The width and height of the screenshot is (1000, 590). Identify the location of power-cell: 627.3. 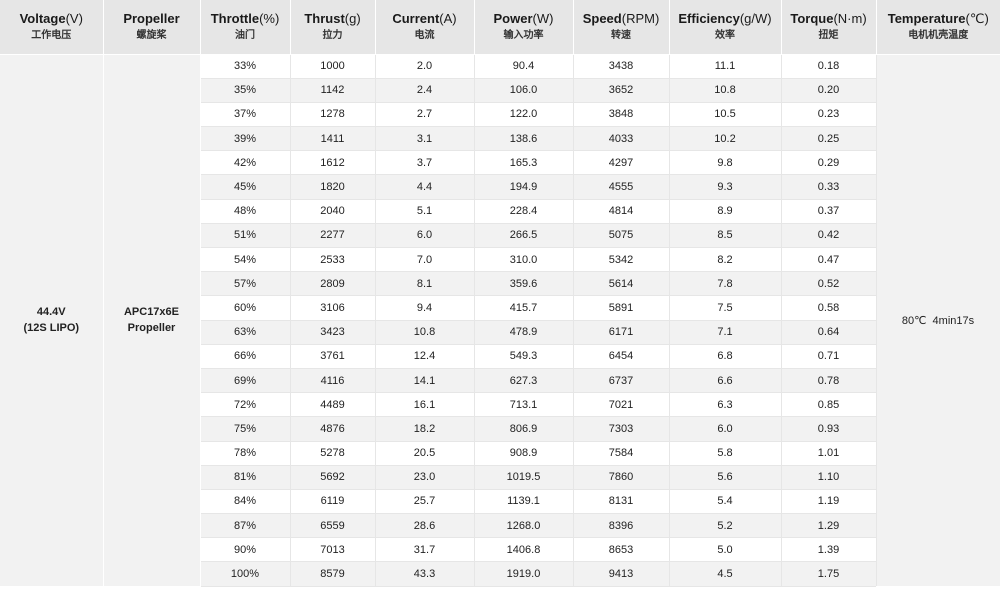
(524, 381).